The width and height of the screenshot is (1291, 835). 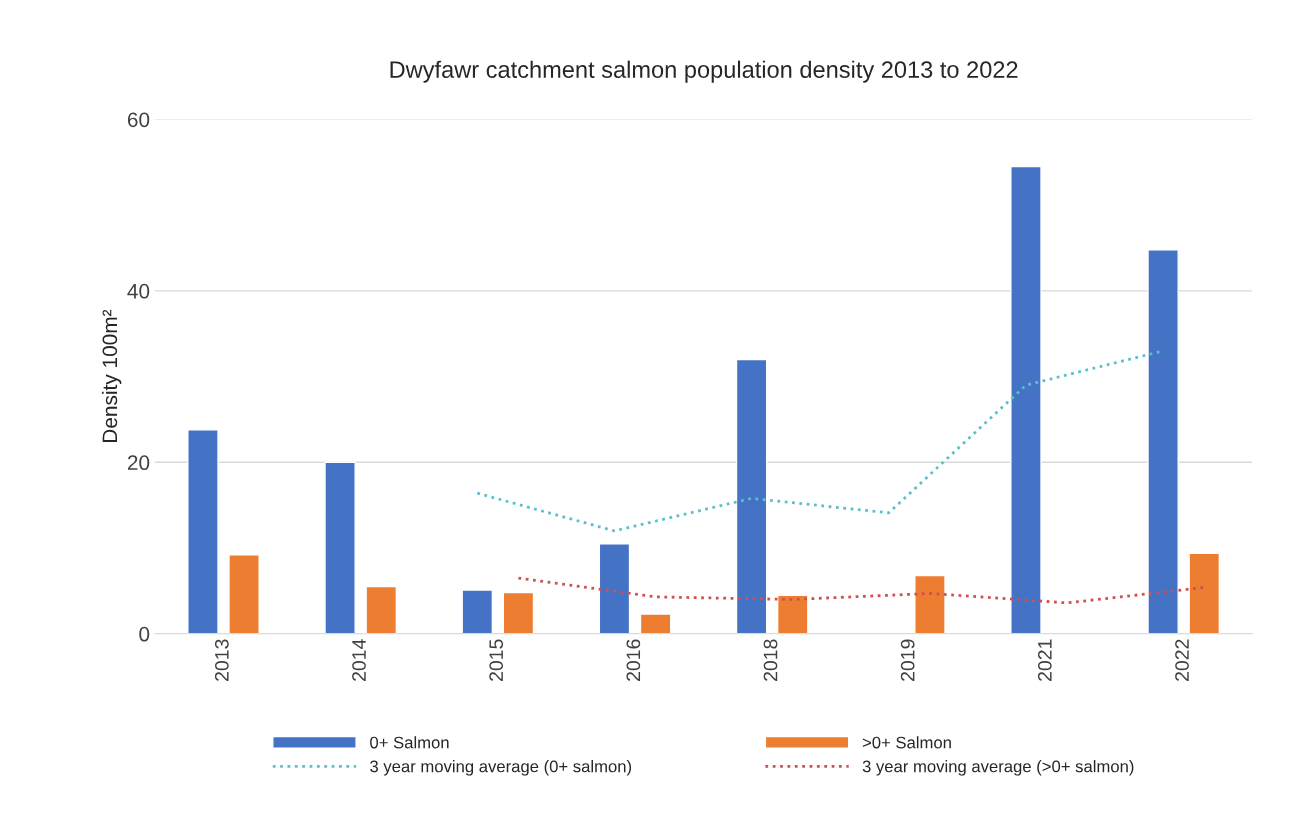 I want to click on x-tick-label: 2015, so click(x=496, y=660).